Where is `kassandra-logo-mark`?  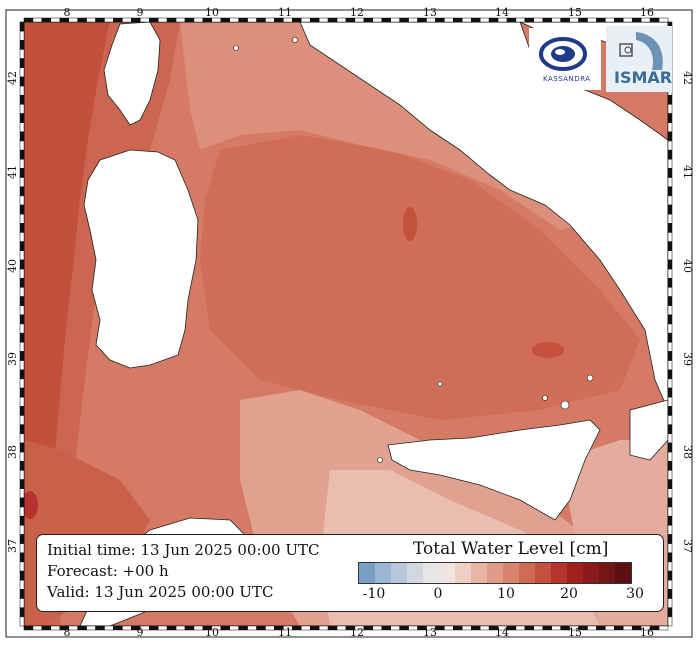
kassandra-logo-mark is located at coordinates (565, 59).